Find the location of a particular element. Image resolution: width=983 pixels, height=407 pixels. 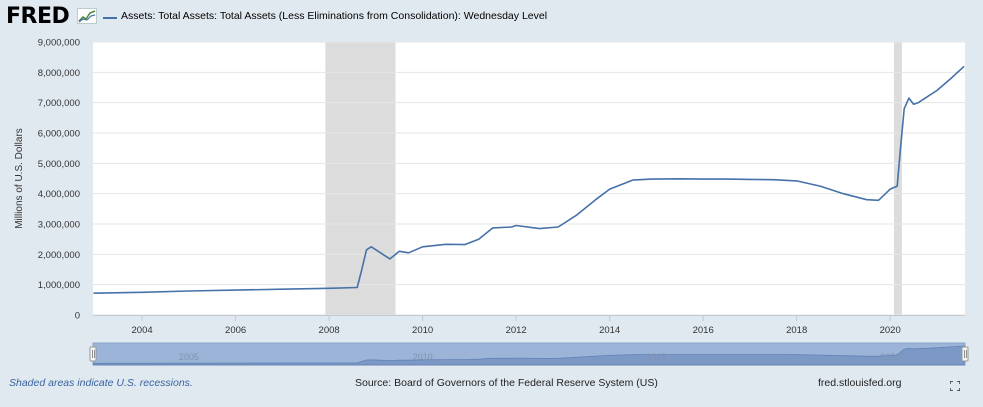

x-tick-label: 2010 is located at coordinates (422, 330).